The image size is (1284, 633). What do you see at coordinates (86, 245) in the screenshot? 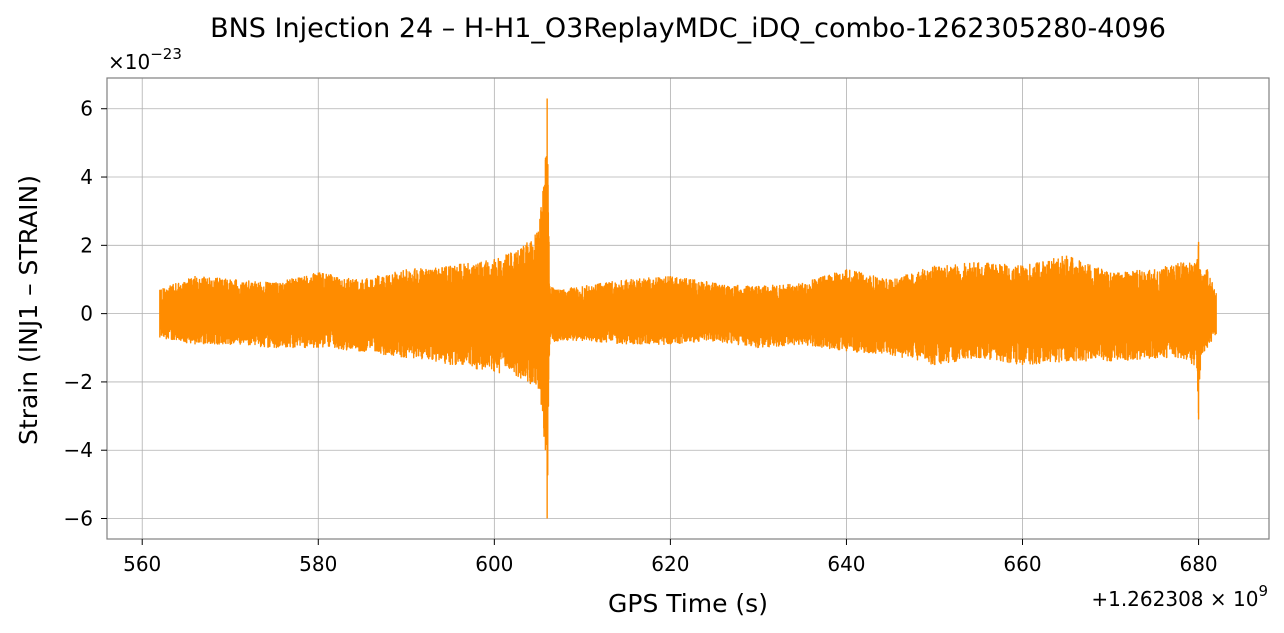
I see `y-tick-label: 2` at bounding box center [86, 245].